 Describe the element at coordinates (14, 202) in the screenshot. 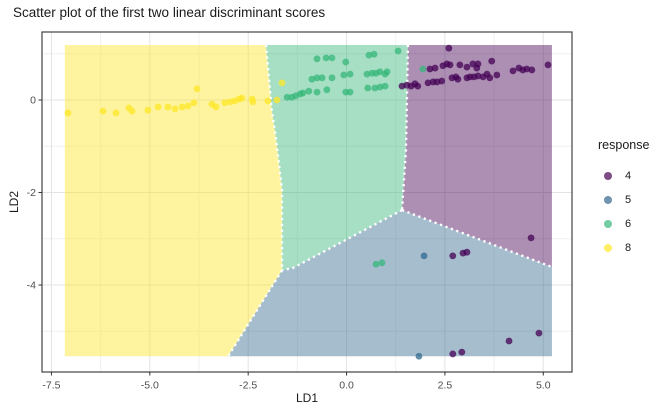

I see `y-axis-label: LD2` at that location.